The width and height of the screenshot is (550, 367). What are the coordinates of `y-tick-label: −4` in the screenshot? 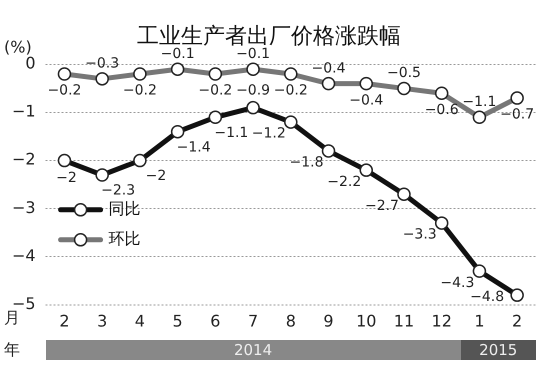 It's located at (24, 255).